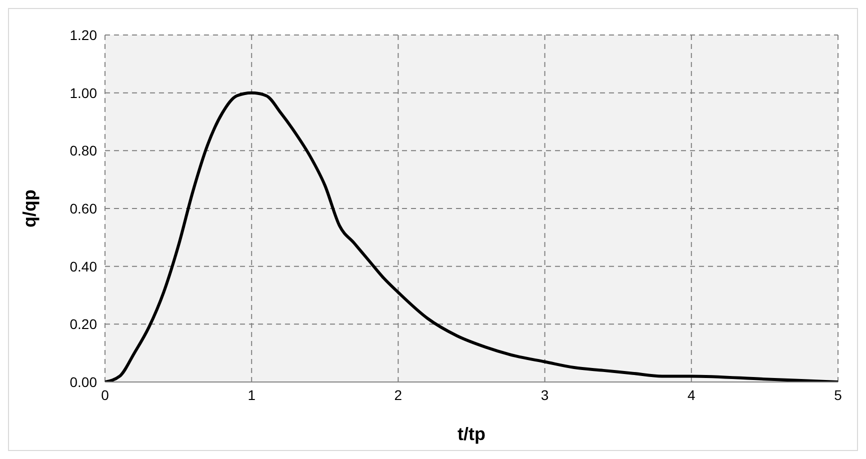 The height and width of the screenshot is (459, 866). I want to click on x-tick-label: 1, so click(252, 394).